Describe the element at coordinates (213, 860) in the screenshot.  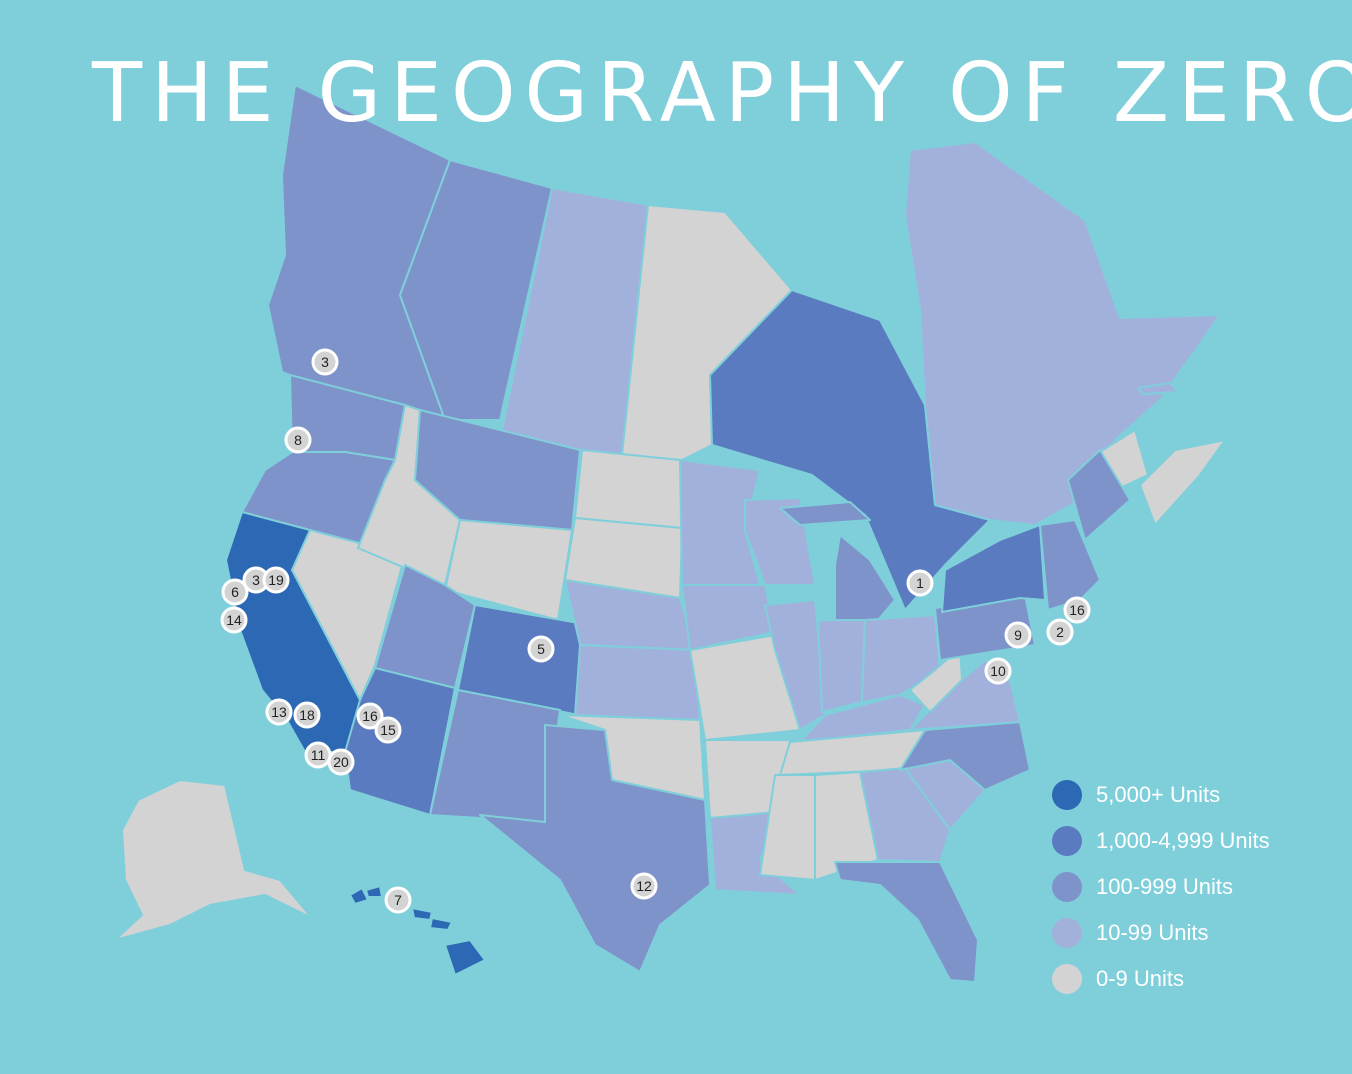
I see `region-alaska` at that location.